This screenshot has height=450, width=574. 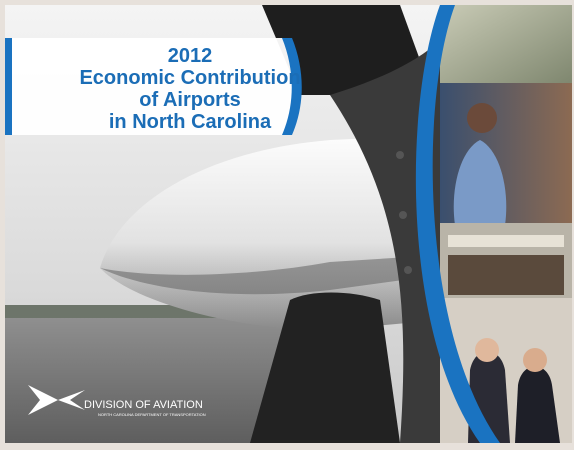 I want to click on mechanic, so click(x=480, y=182).